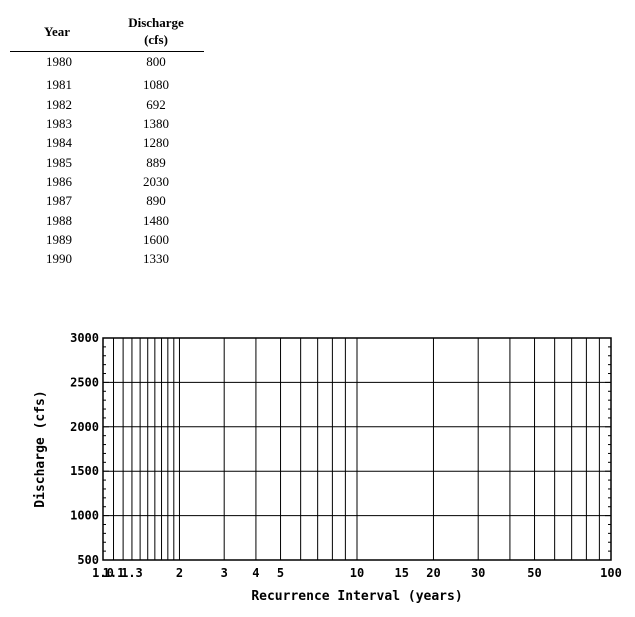  What do you see at coordinates (59, 220) in the screenshot?
I see `year-cell: 1988` at bounding box center [59, 220].